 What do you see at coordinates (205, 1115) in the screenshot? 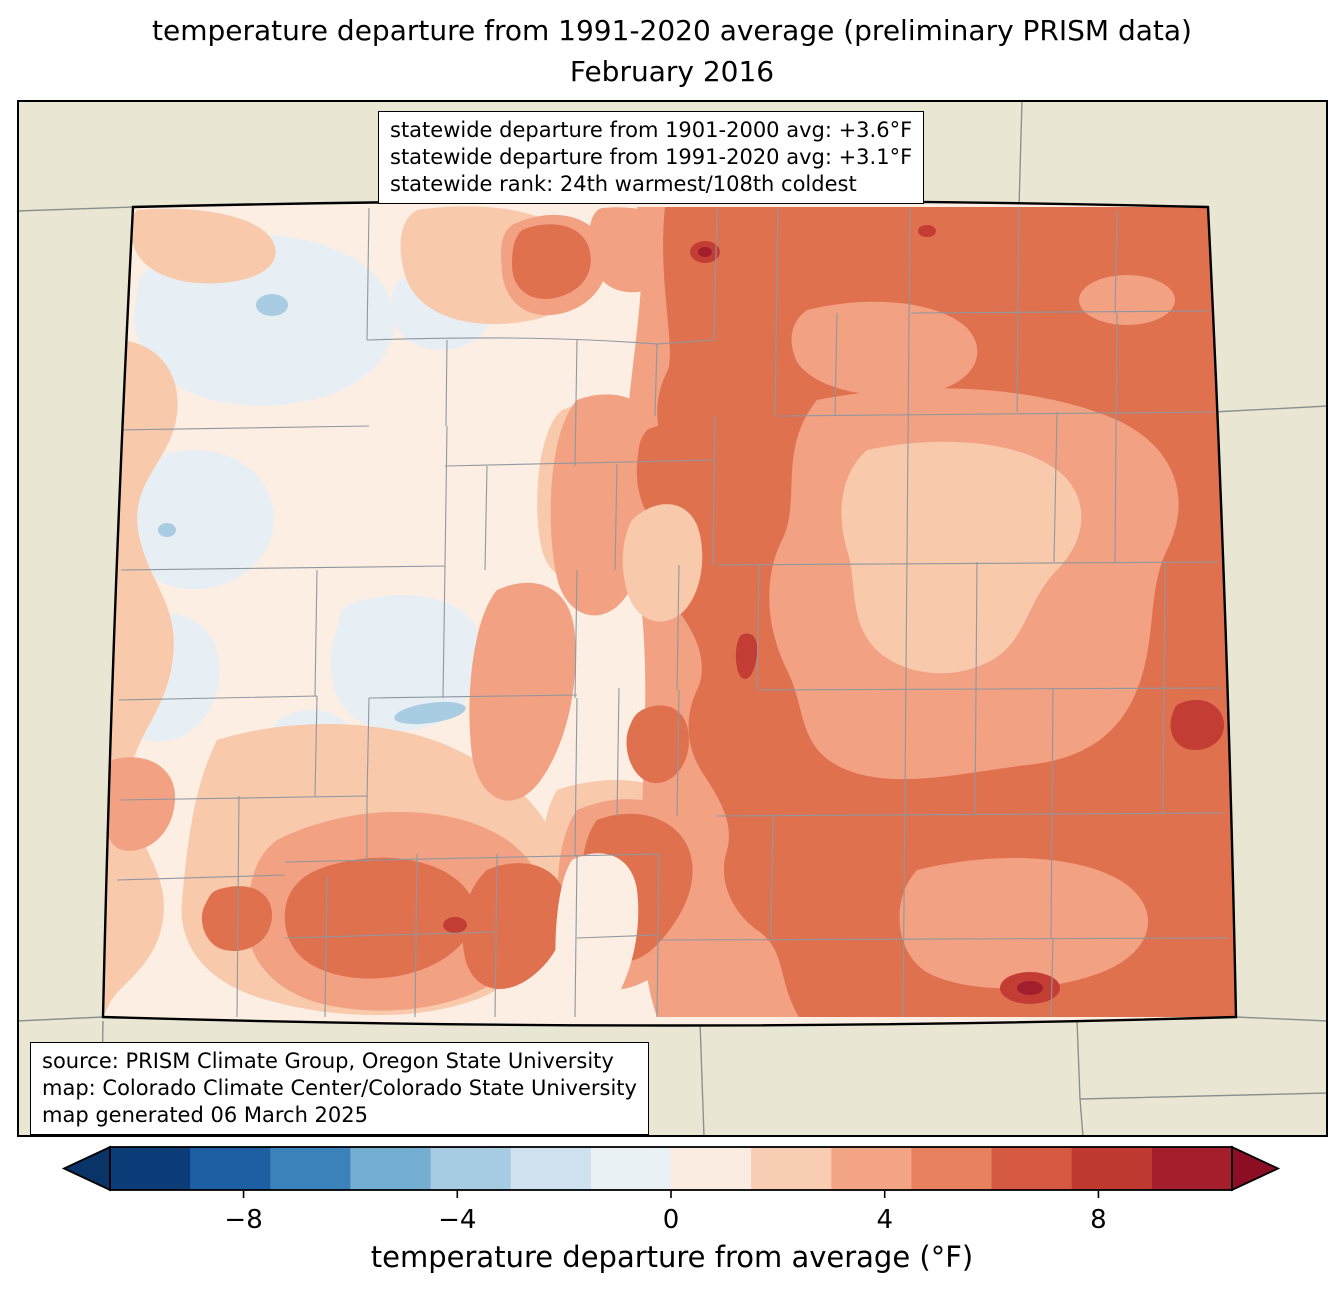
I see `credits-line-3: map generated 06 March 2025` at bounding box center [205, 1115].